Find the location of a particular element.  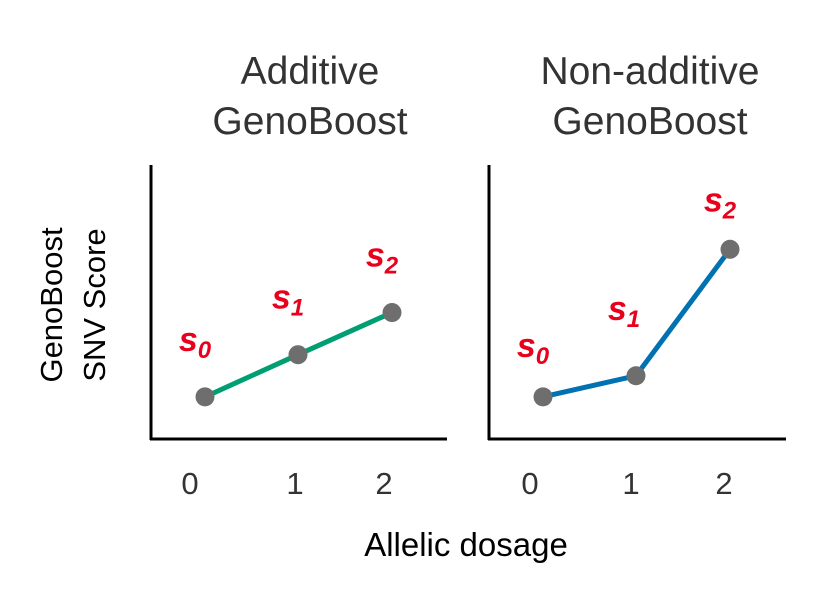

y-axis-label: GenoBoost SNV Score is located at coordinates (73, 304).